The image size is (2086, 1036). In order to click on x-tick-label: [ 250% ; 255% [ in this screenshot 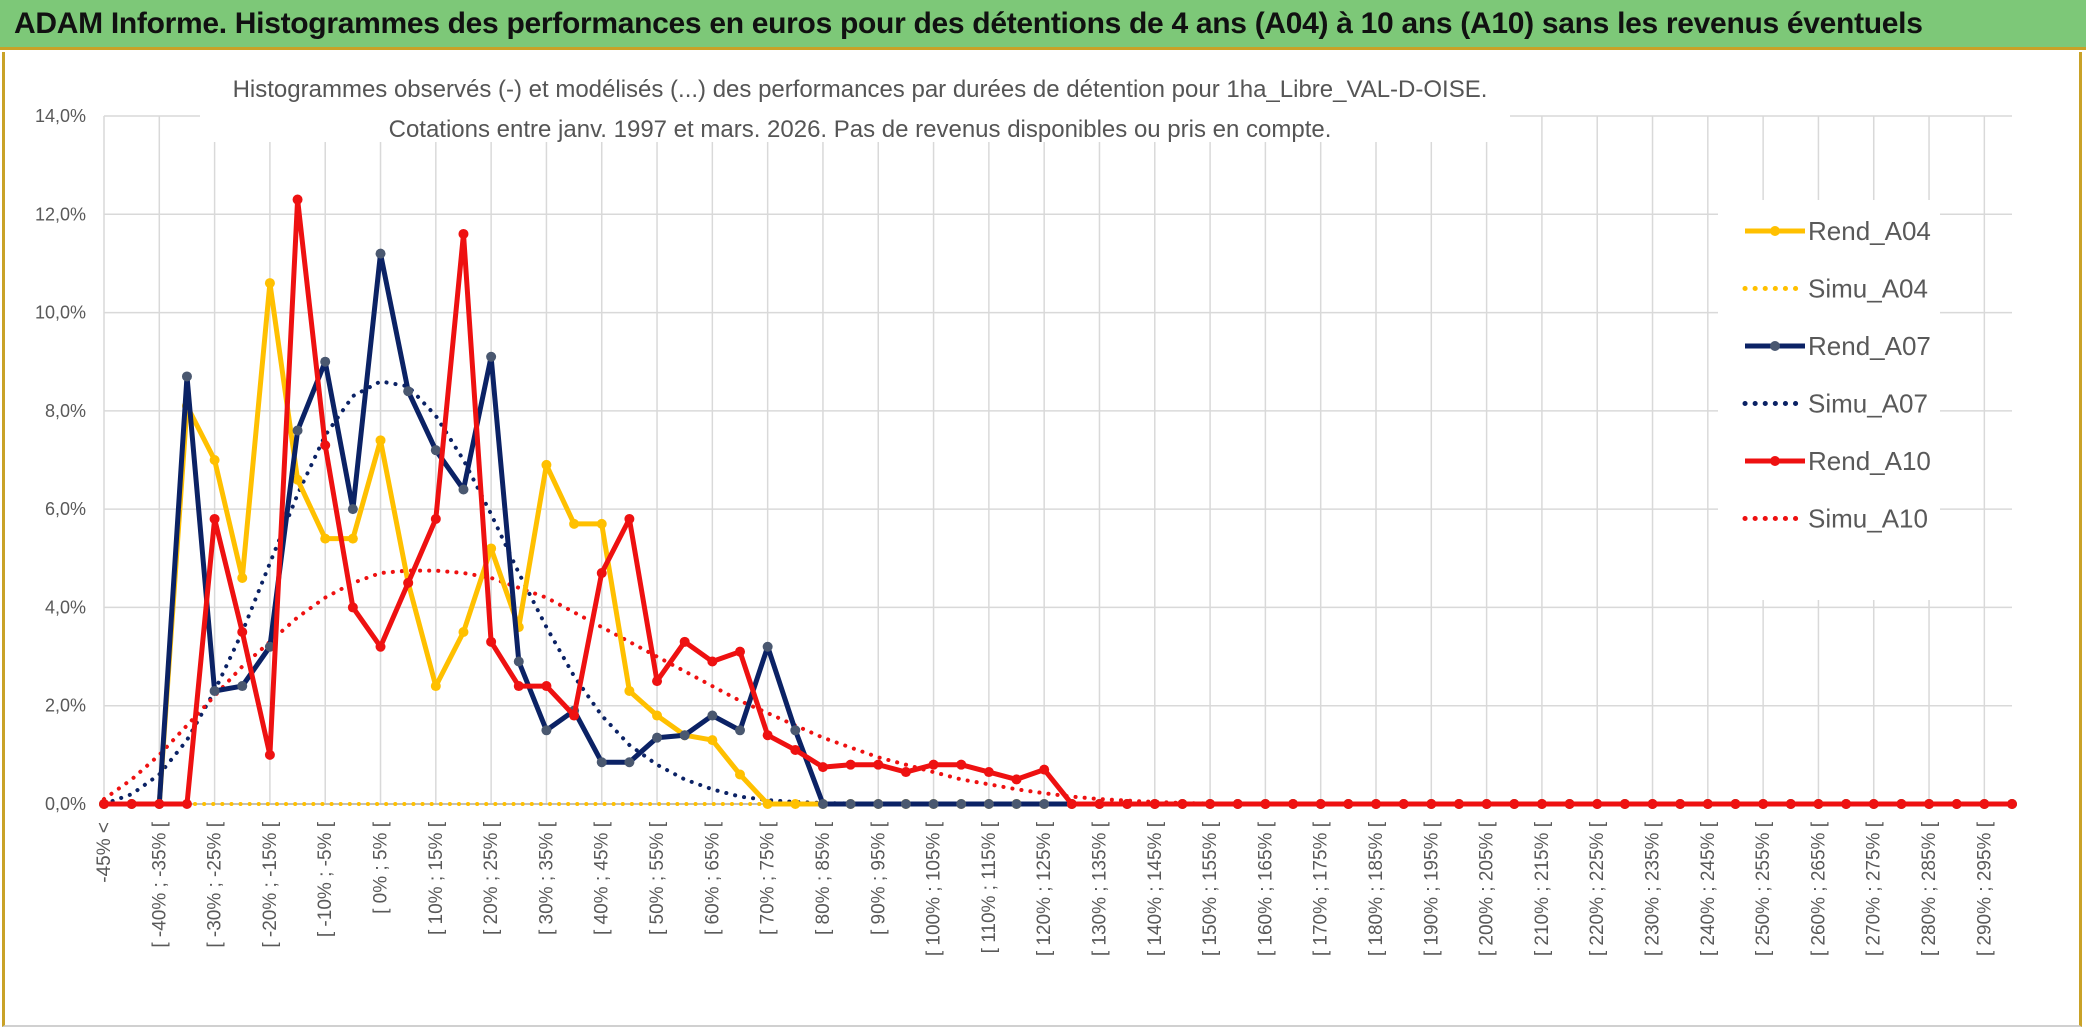, I will do `click(1763, 888)`.